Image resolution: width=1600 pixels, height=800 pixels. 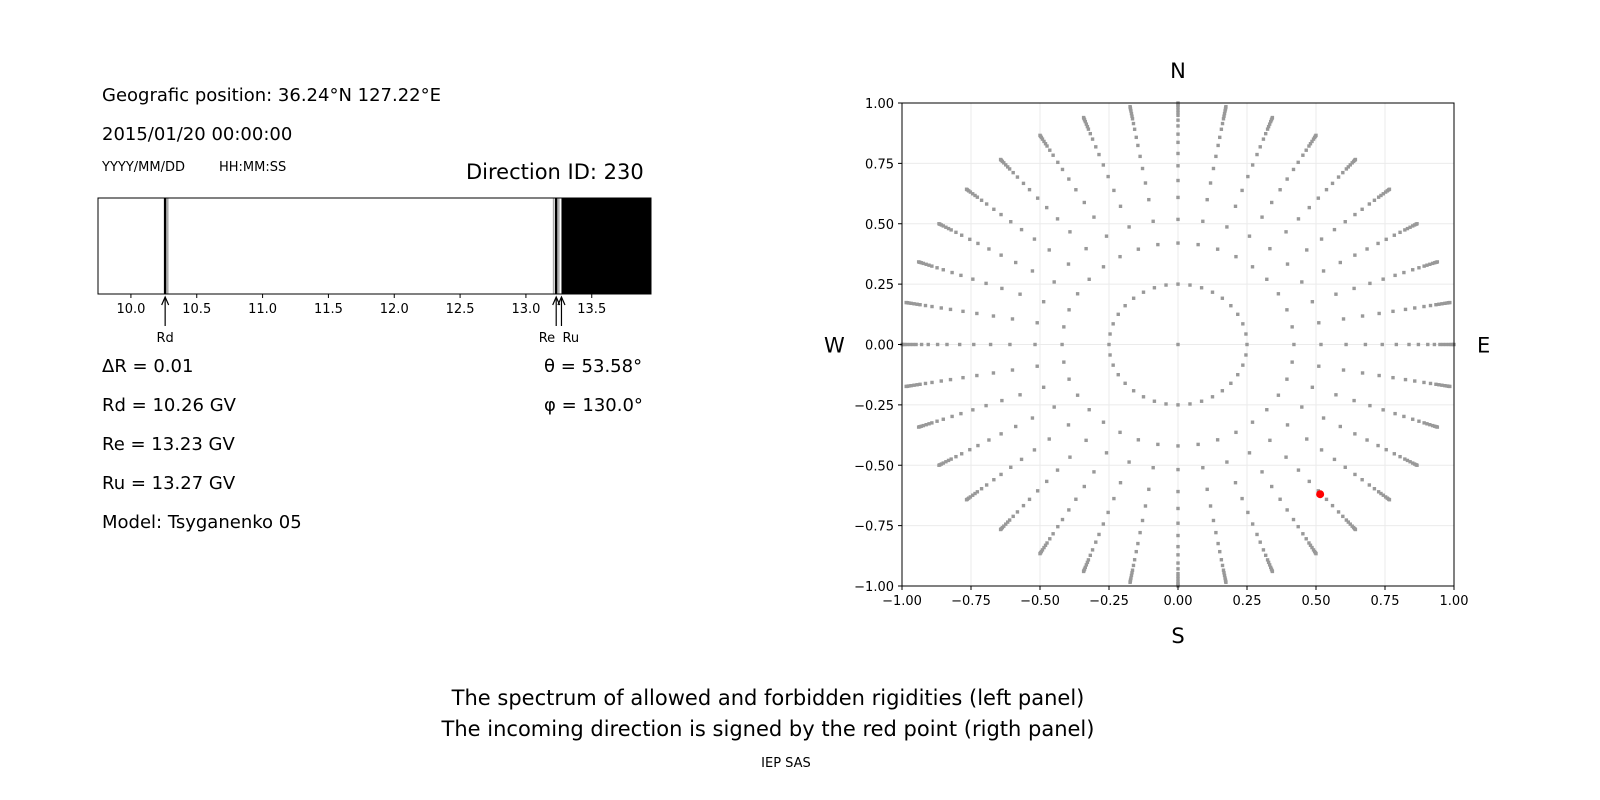 I want to click on x-tick-label: −0.50, so click(x=1040, y=601).